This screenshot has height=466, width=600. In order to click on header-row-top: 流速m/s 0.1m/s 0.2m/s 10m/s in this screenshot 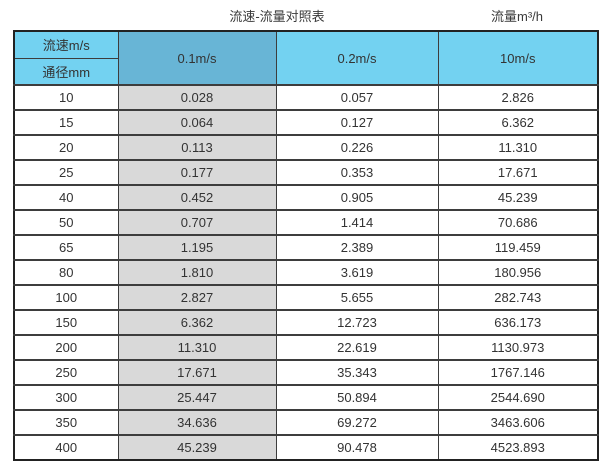, I will do `click(306, 58)`.